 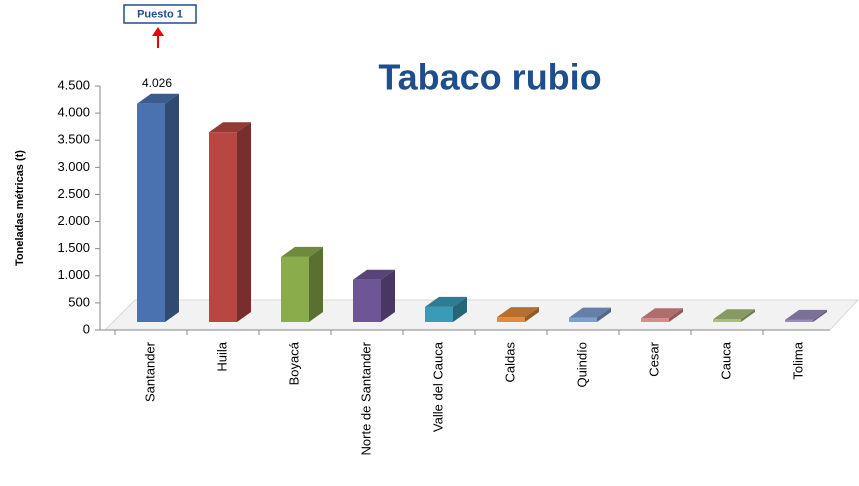 I want to click on y-tick-label: 4.000, so click(x=73, y=112).